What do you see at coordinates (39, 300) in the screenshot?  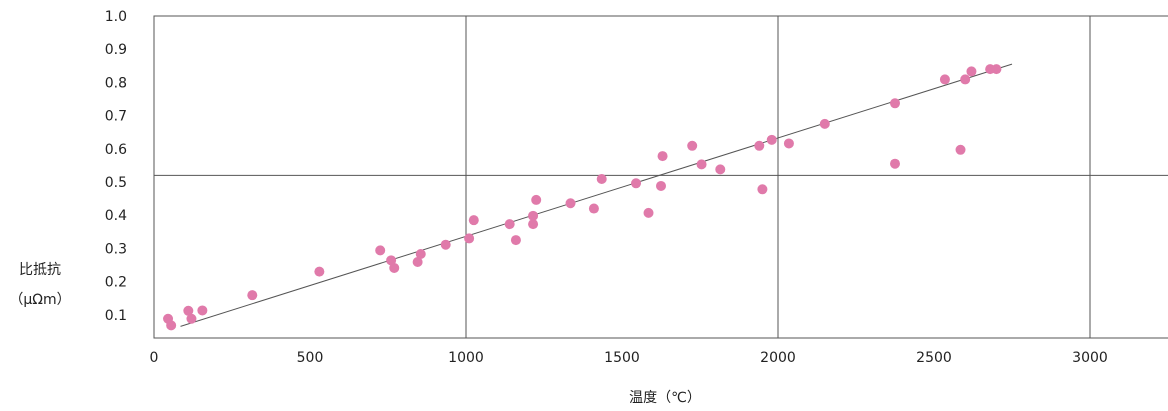 I see `y-axis-label-line2: （μΩm）` at bounding box center [39, 300].